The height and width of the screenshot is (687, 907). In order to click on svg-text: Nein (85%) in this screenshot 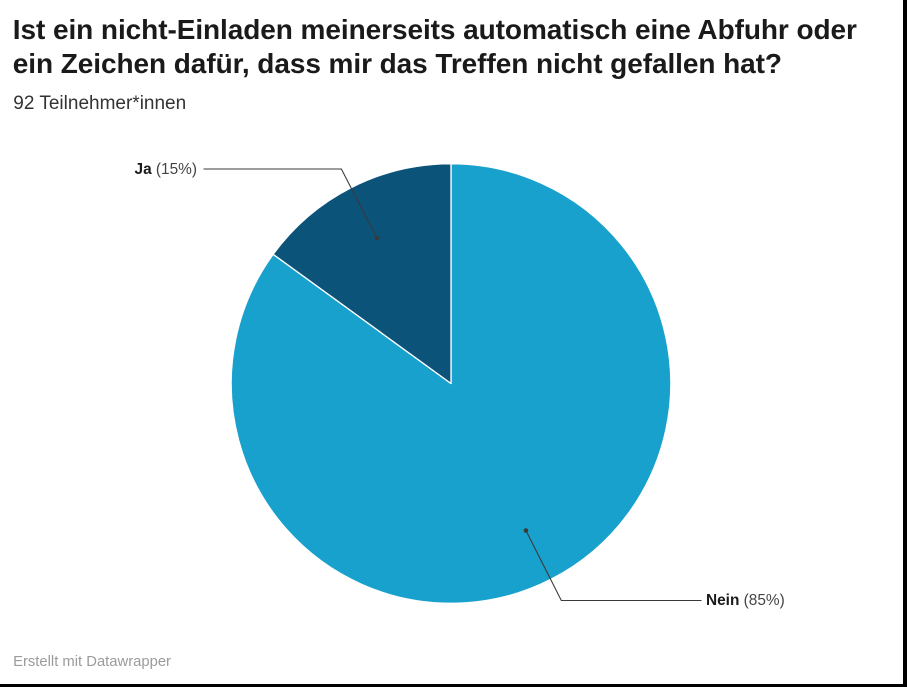, I will do `click(745, 600)`.